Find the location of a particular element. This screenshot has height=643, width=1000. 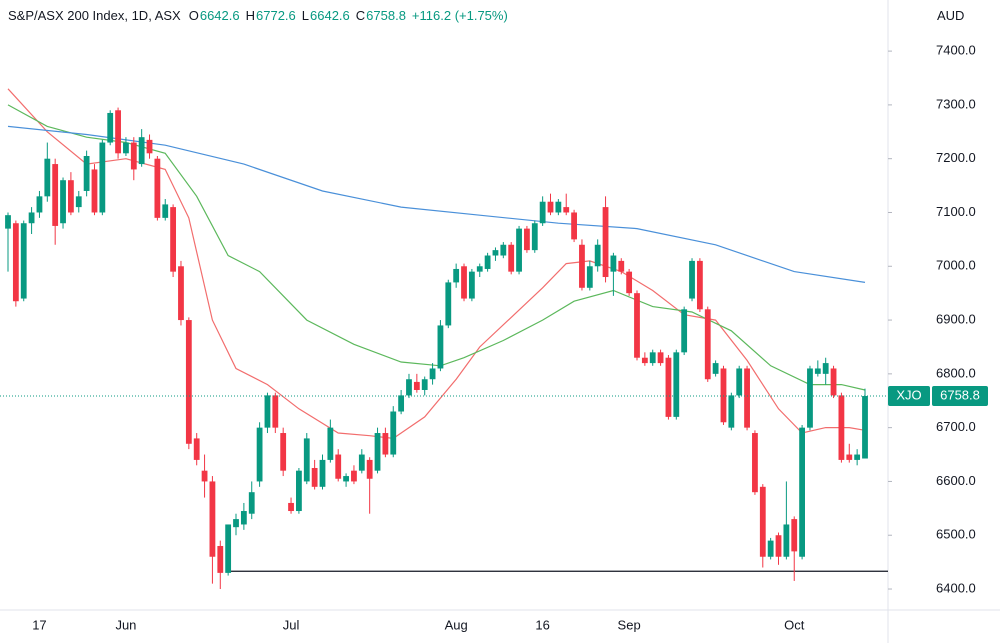

price-tag-box is located at coordinates (960, 396).